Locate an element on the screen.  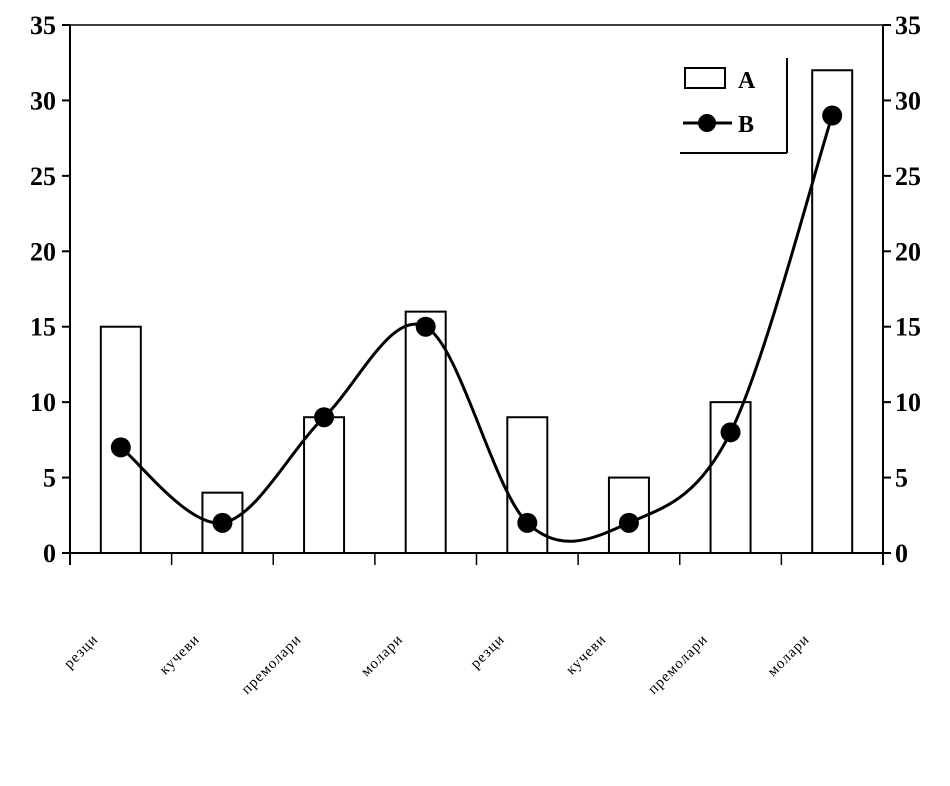
y-tick-label-right: 0 is located at coordinates (901, 553).